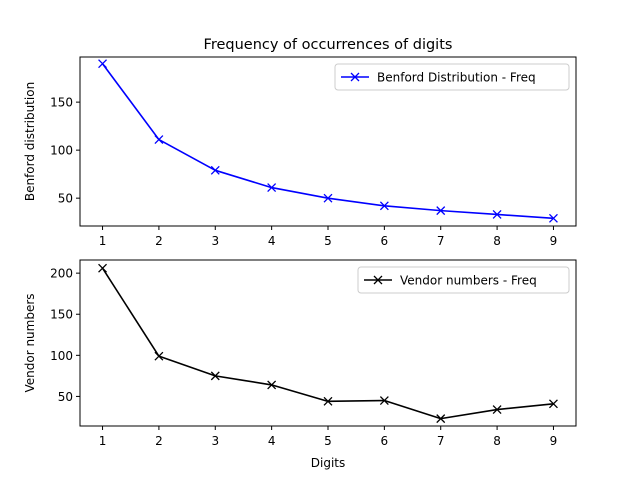  What do you see at coordinates (61, 274) in the screenshot?
I see `y-tick-label: 200` at bounding box center [61, 274].